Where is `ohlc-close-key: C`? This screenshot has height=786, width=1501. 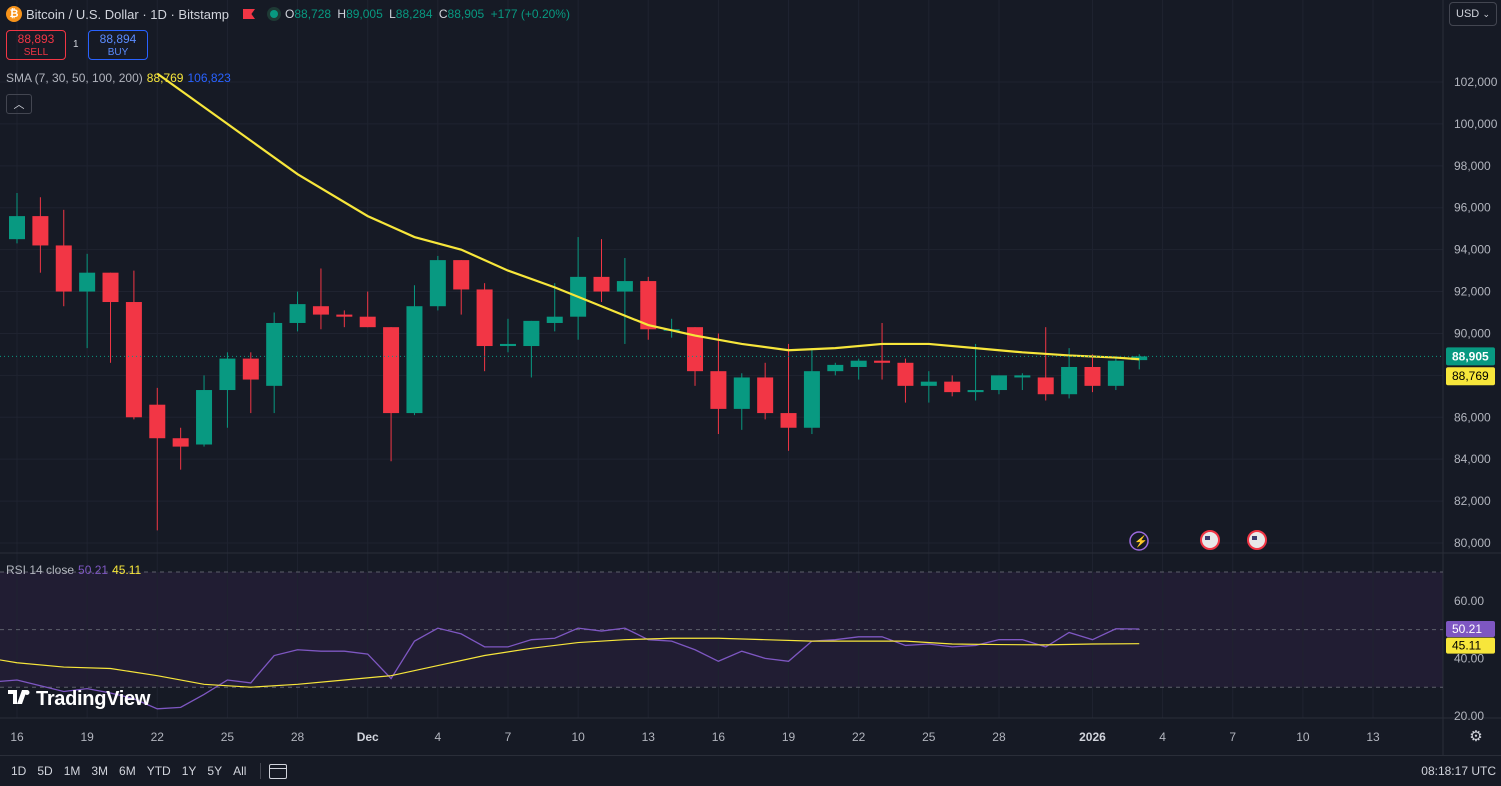
ohlc-close-key: C is located at coordinates (443, 14).